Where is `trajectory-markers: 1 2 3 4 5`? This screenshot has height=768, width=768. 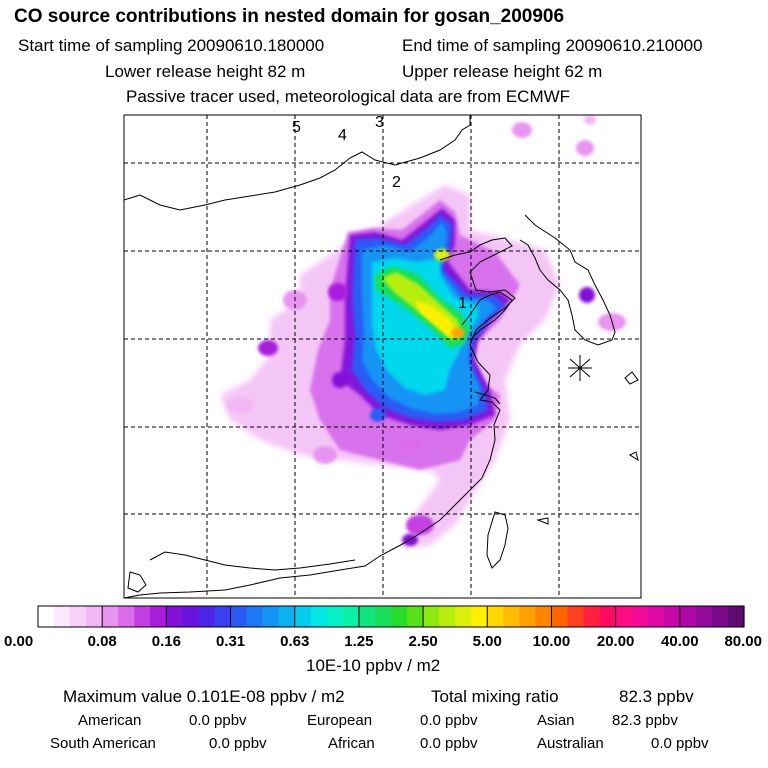 trajectory-markers: 1 2 3 4 5 is located at coordinates (379, 213).